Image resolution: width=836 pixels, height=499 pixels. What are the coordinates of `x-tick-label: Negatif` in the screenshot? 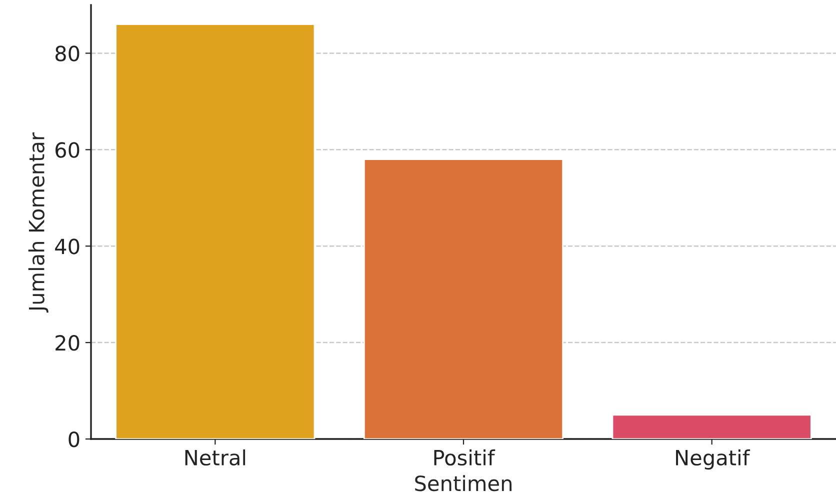 It's located at (713, 459).